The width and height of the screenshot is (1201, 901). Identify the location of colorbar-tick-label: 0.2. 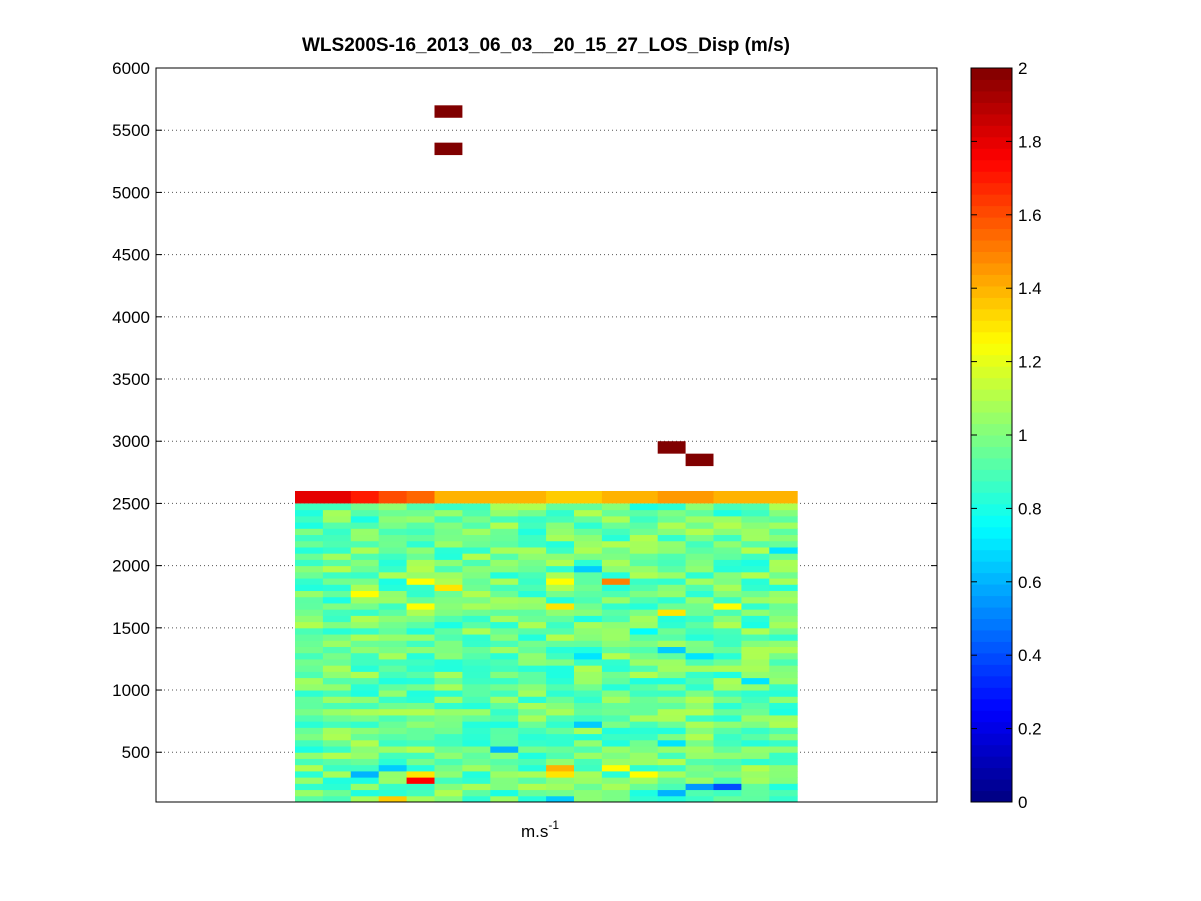
(1030, 729).